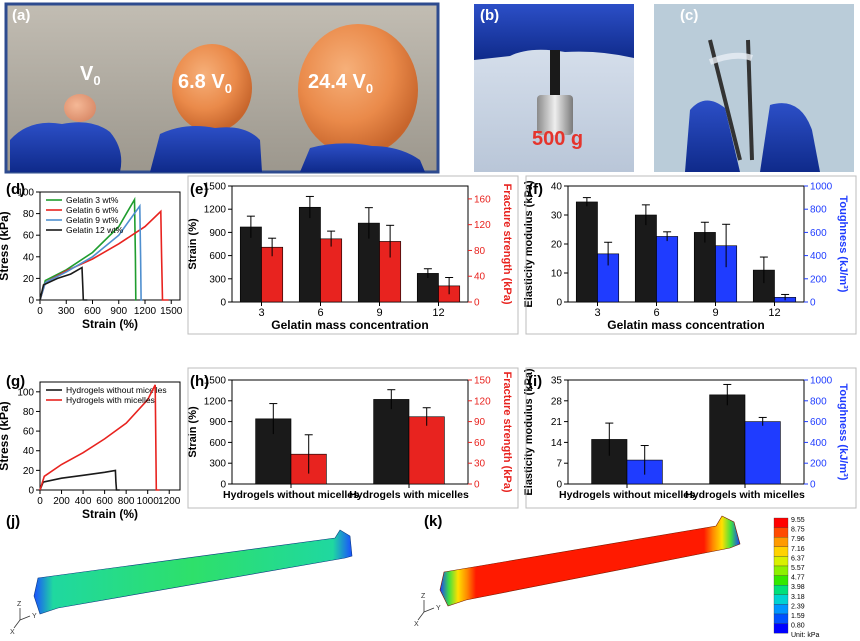  Describe the element at coordinates (557, 422) in the screenshot. I see `y-tick-label: 21` at that location.